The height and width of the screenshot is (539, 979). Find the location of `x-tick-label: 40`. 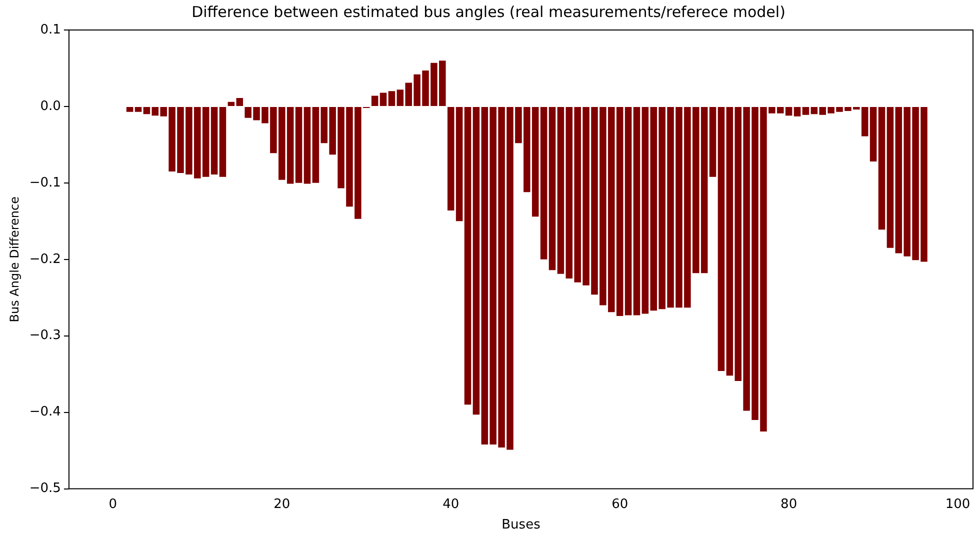

x-tick-label: 40 is located at coordinates (451, 504).